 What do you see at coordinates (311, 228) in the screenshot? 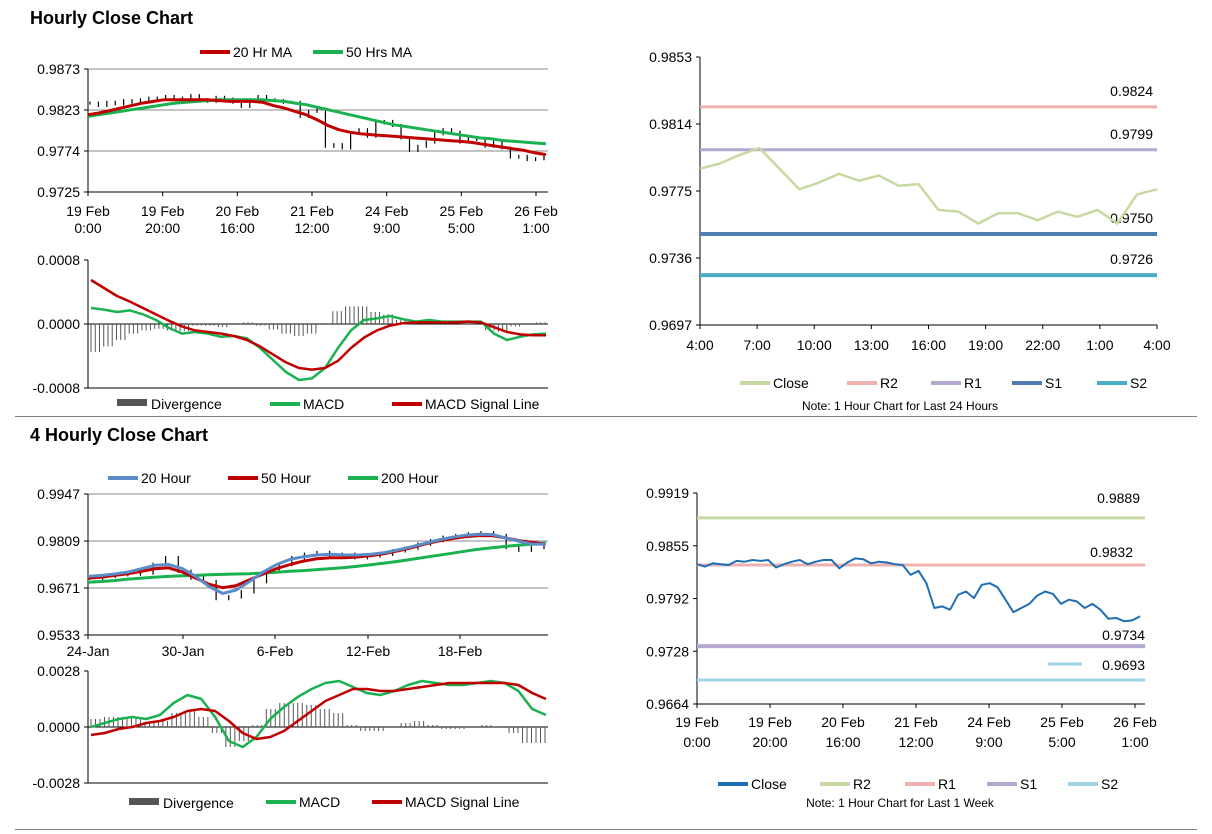
I see `hourly-price-xtick-time: 12:00` at bounding box center [311, 228].